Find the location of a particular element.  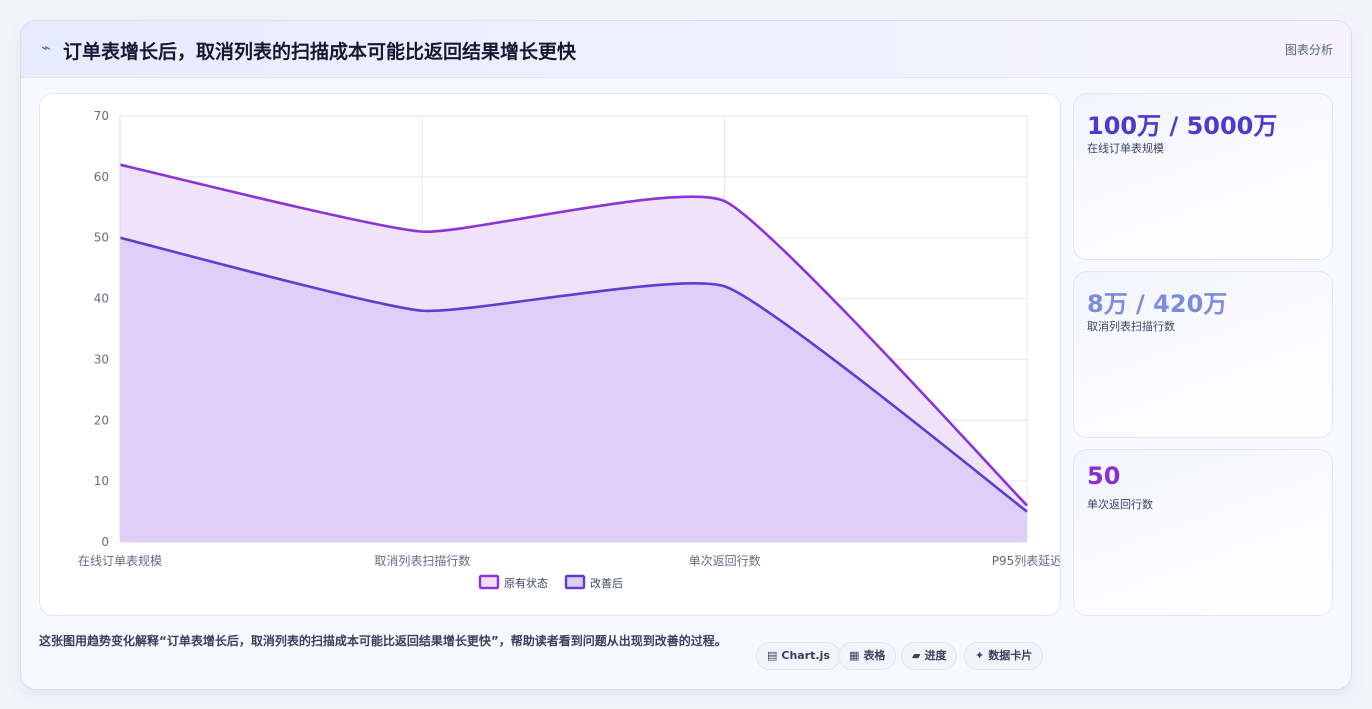

pill-chartjs: ▤ Chart.js is located at coordinates (798, 656).